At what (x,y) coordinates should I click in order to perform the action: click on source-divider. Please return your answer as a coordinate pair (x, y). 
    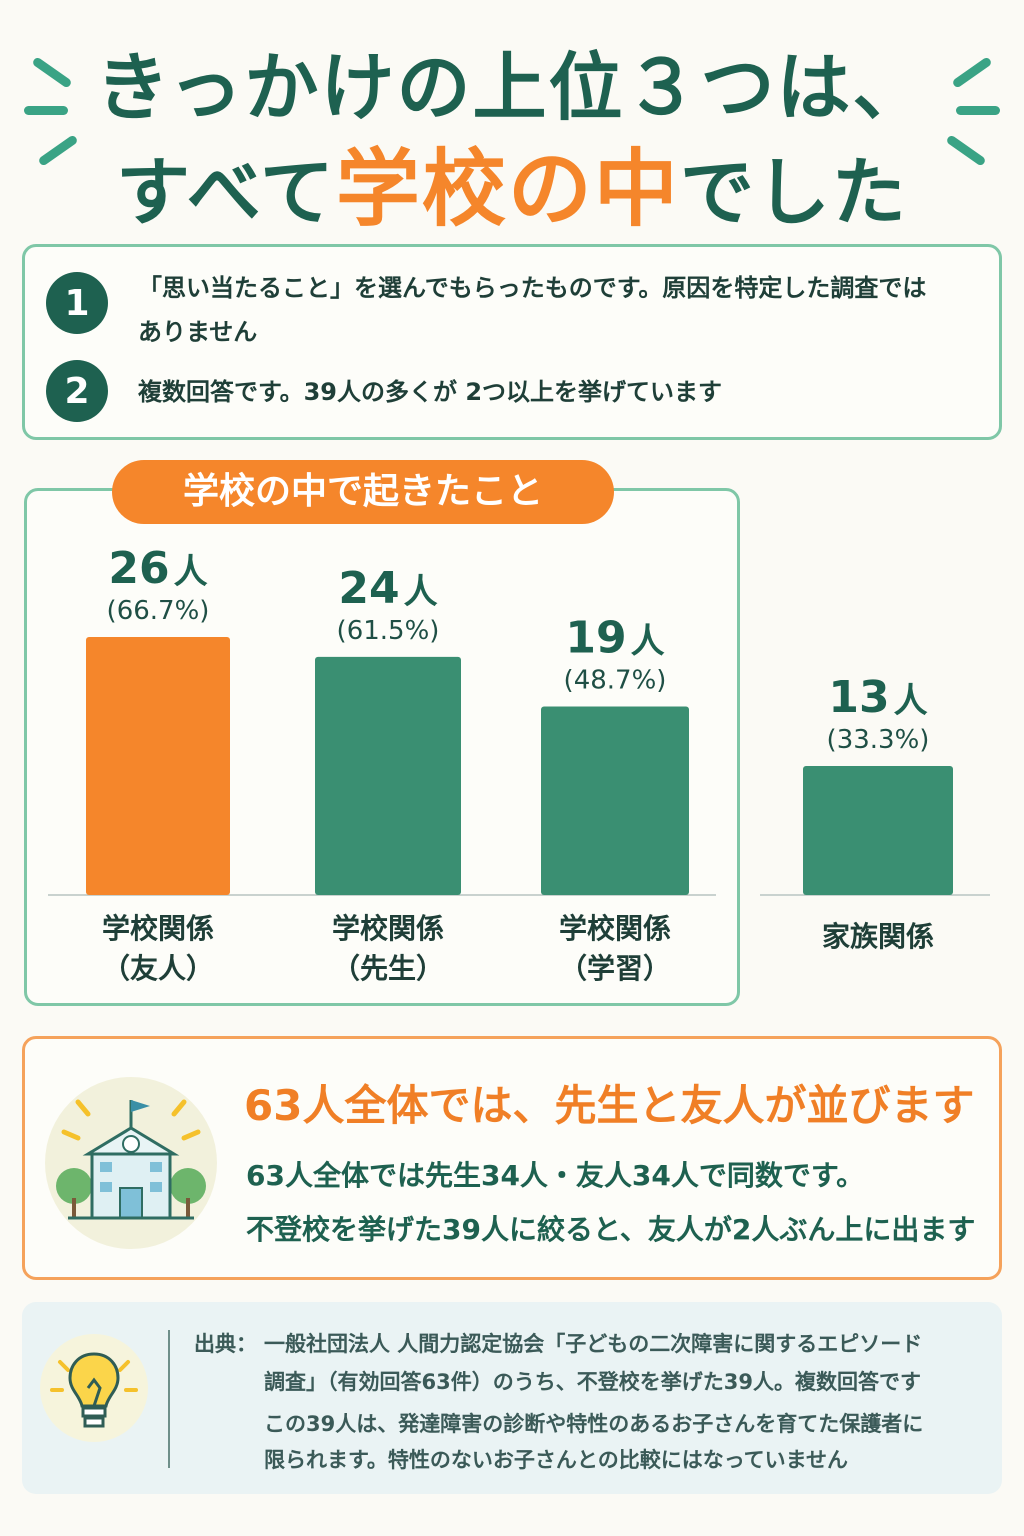
    Looking at the image, I should click on (169, 1399).